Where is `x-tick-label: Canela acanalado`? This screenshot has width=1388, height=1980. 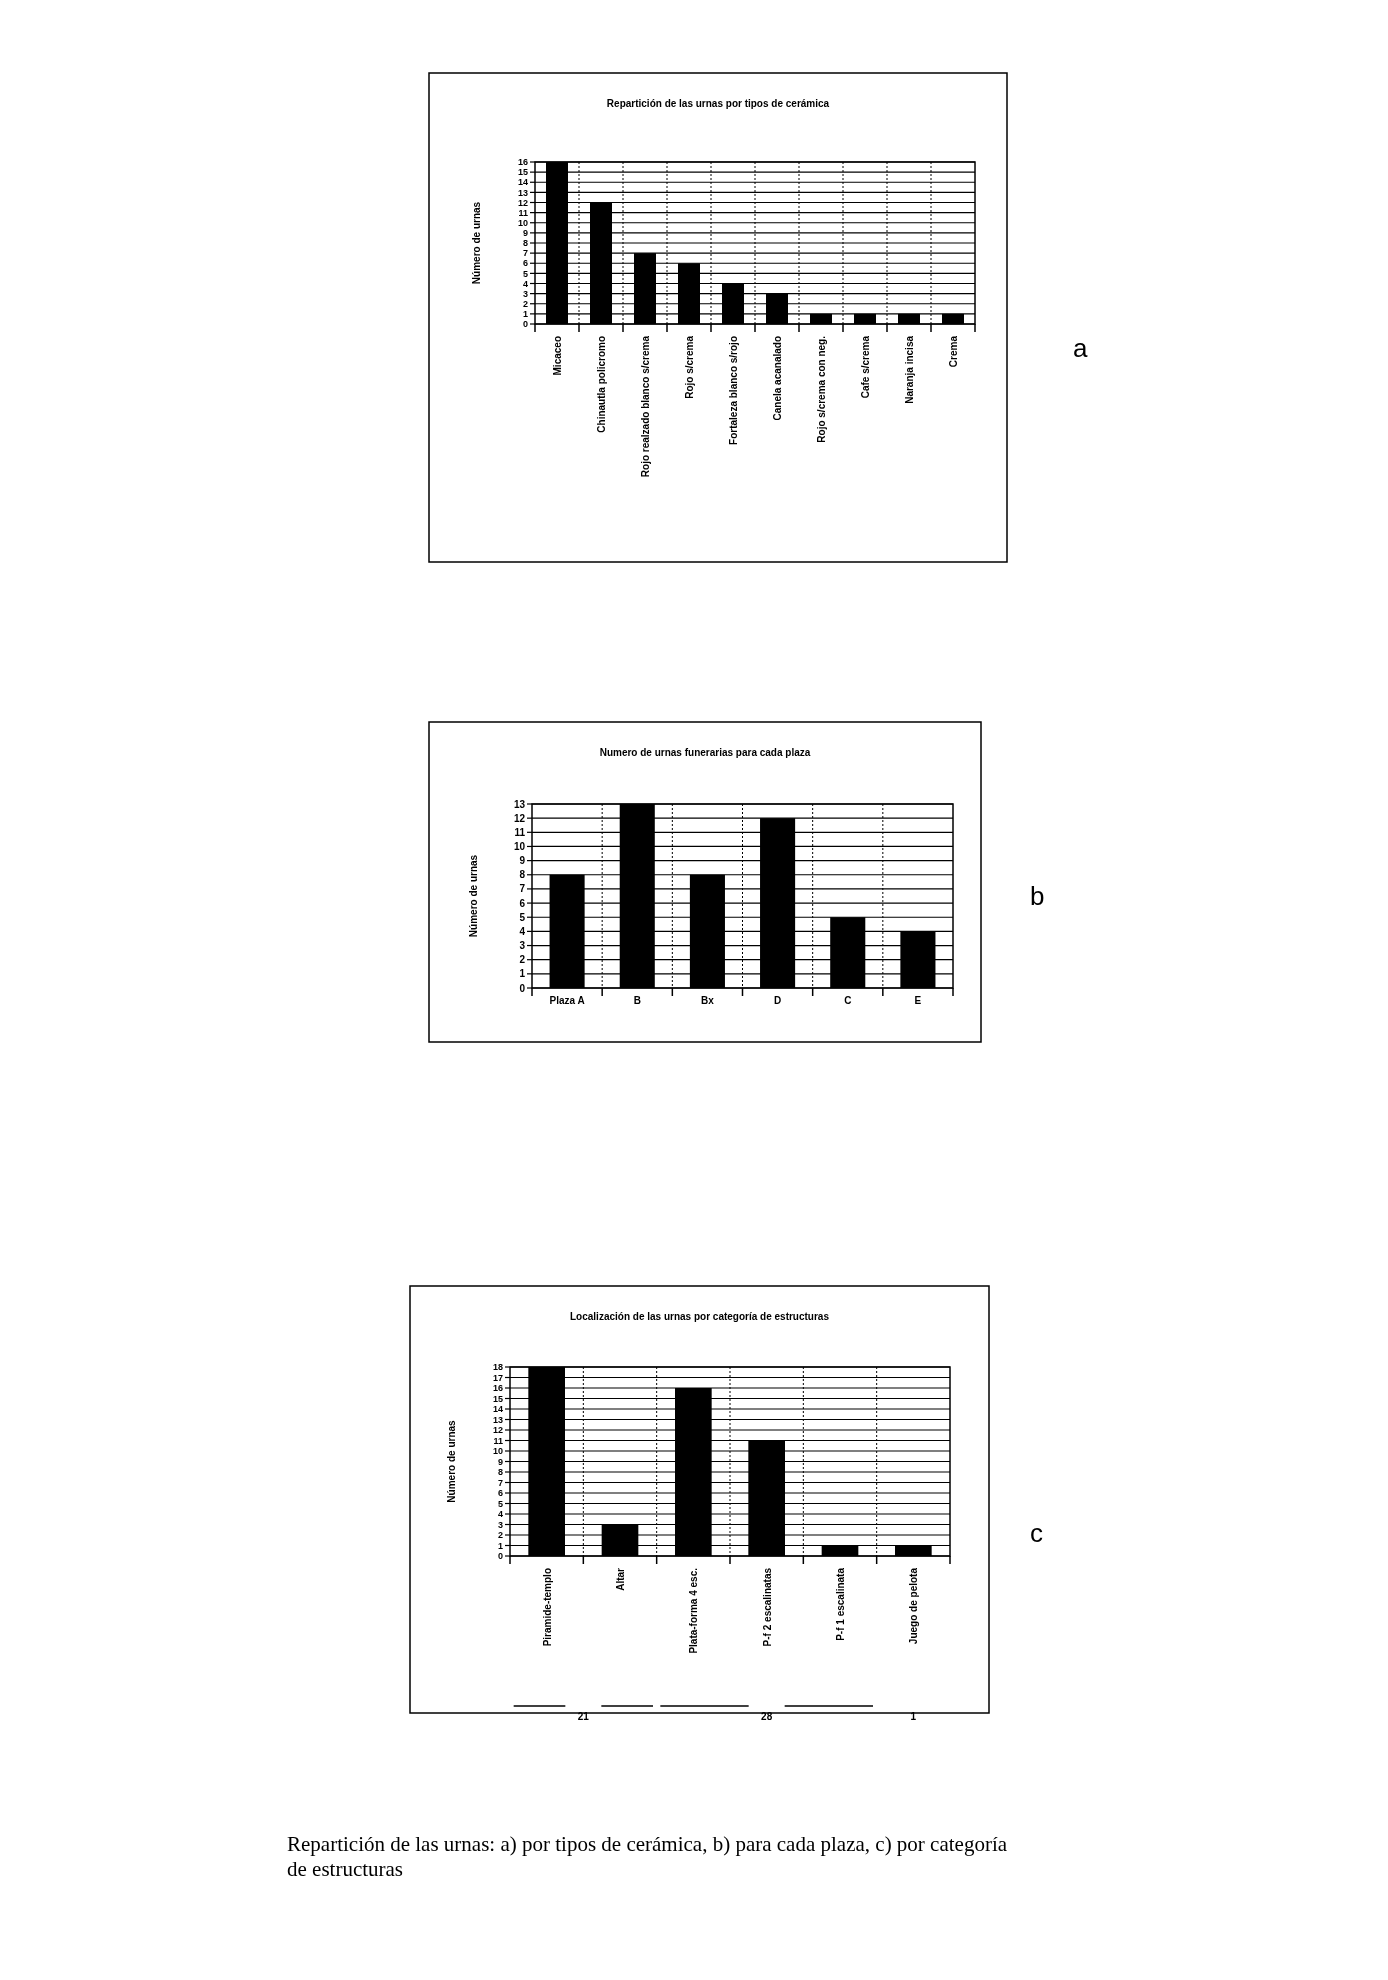 x-tick-label: Canela acanalado is located at coordinates (777, 378).